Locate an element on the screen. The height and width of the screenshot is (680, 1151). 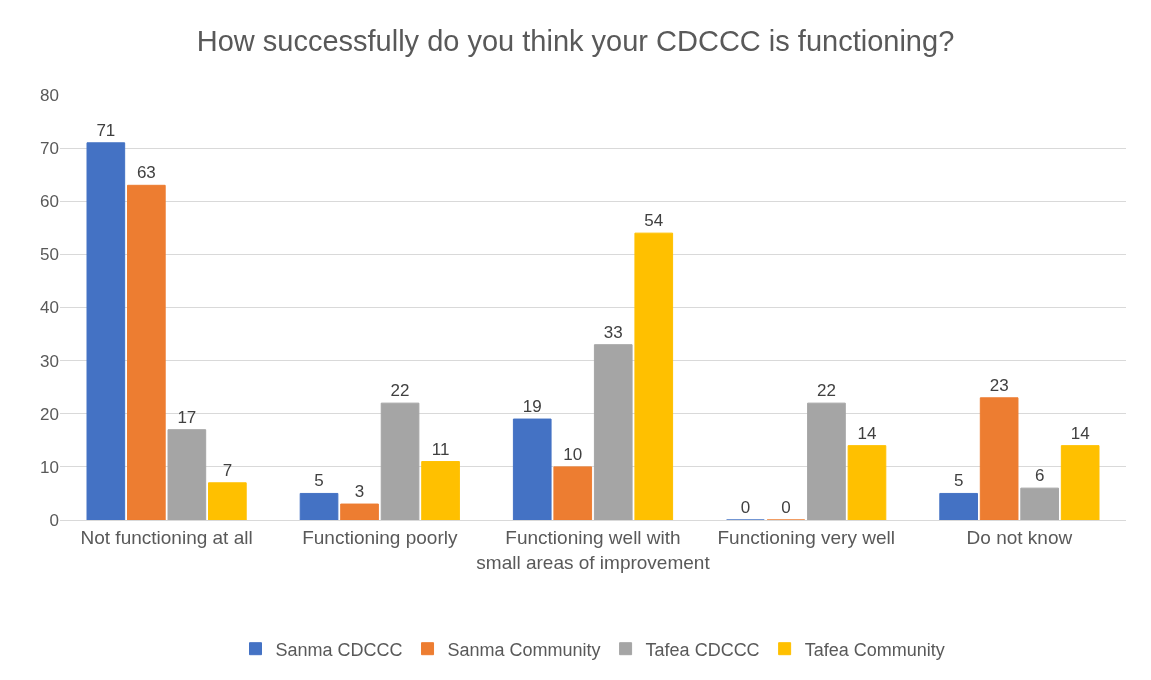
data-label: 10 is located at coordinates (573, 454).